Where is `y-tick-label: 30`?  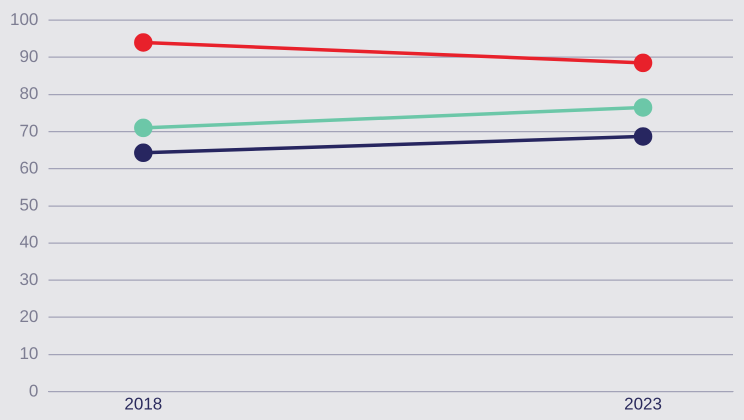 y-tick-label: 30 is located at coordinates (28, 279).